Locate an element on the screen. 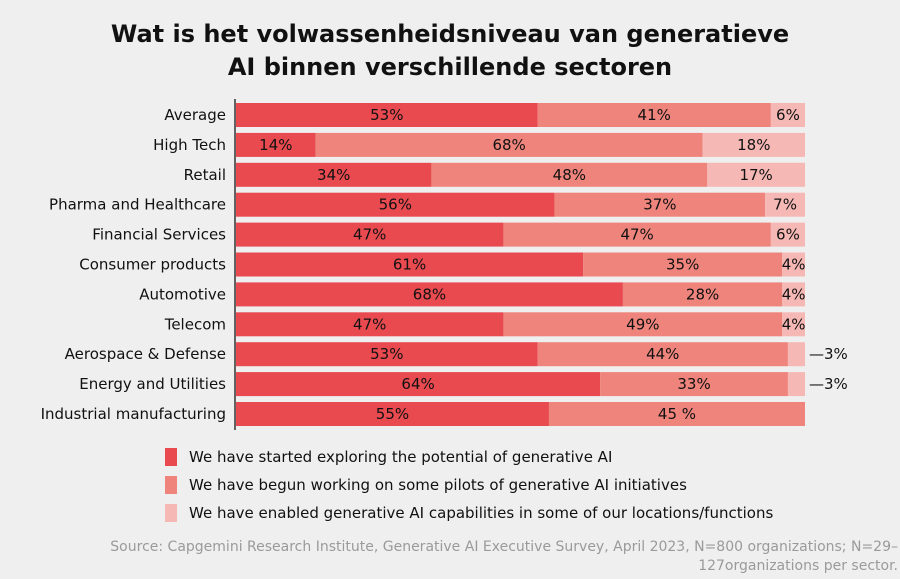 Image resolution: width=900 pixels, height=579 pixels. data-label: 33% is located at coordinates (693, 384).